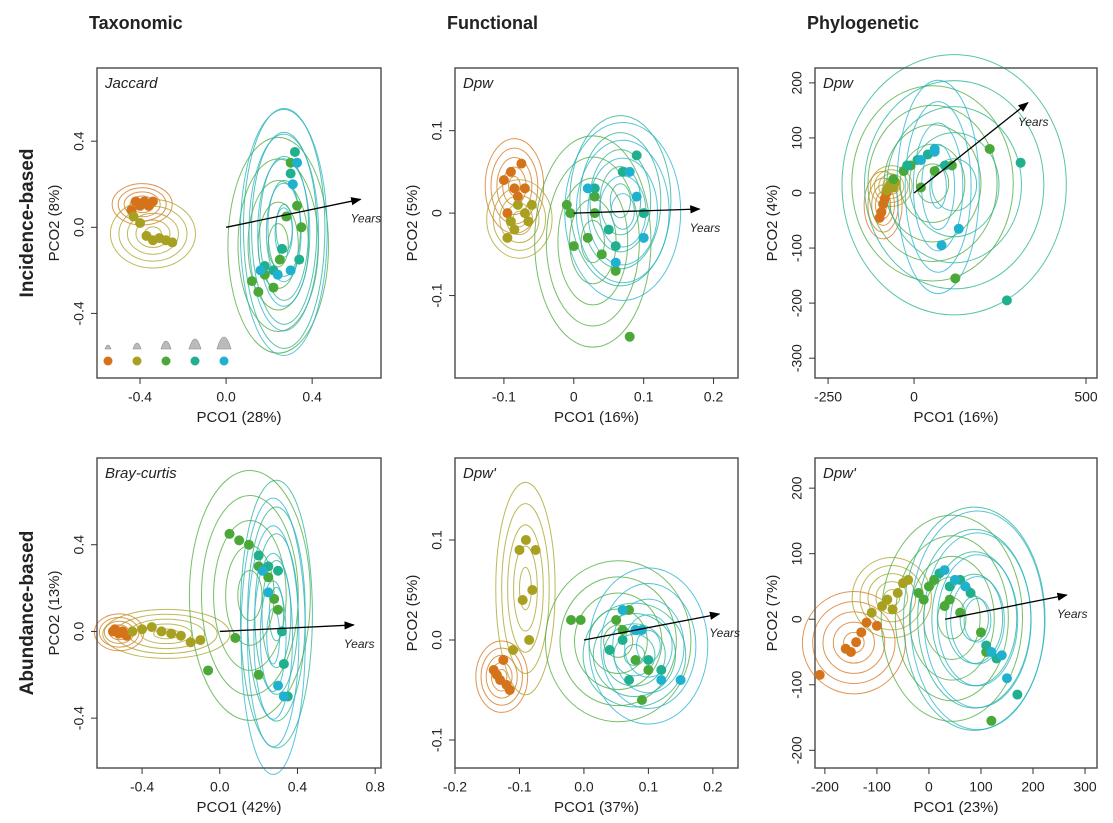 The image size is (1113, 823). What do you see at coordinates (140, 397) in the screenshot?
I see `x-tick-label: -0.4` at bounding box center [140, 397].